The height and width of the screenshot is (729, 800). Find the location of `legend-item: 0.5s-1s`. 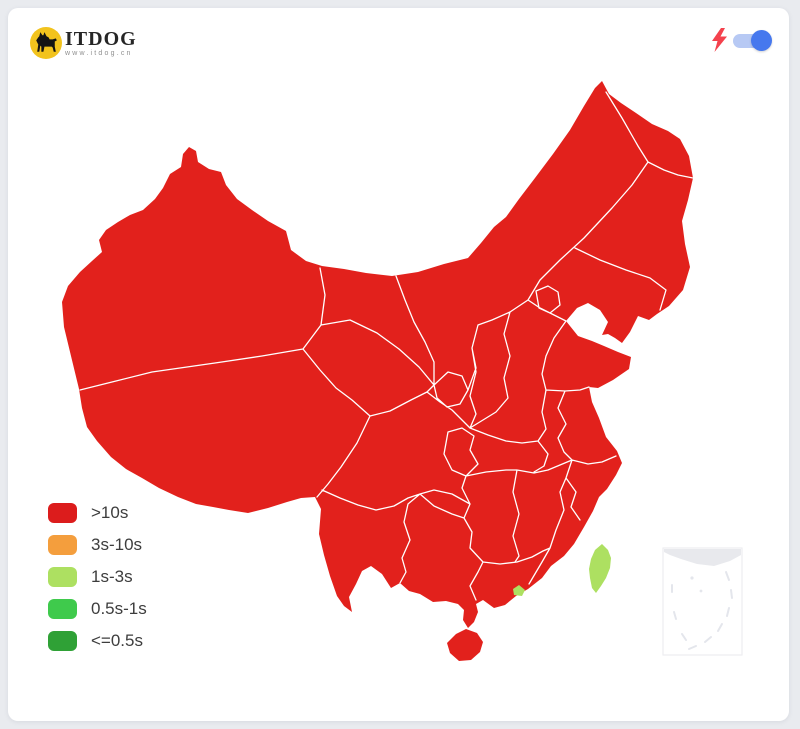

legend-item: 0.5s-1s is located at coordinates (97, 609).